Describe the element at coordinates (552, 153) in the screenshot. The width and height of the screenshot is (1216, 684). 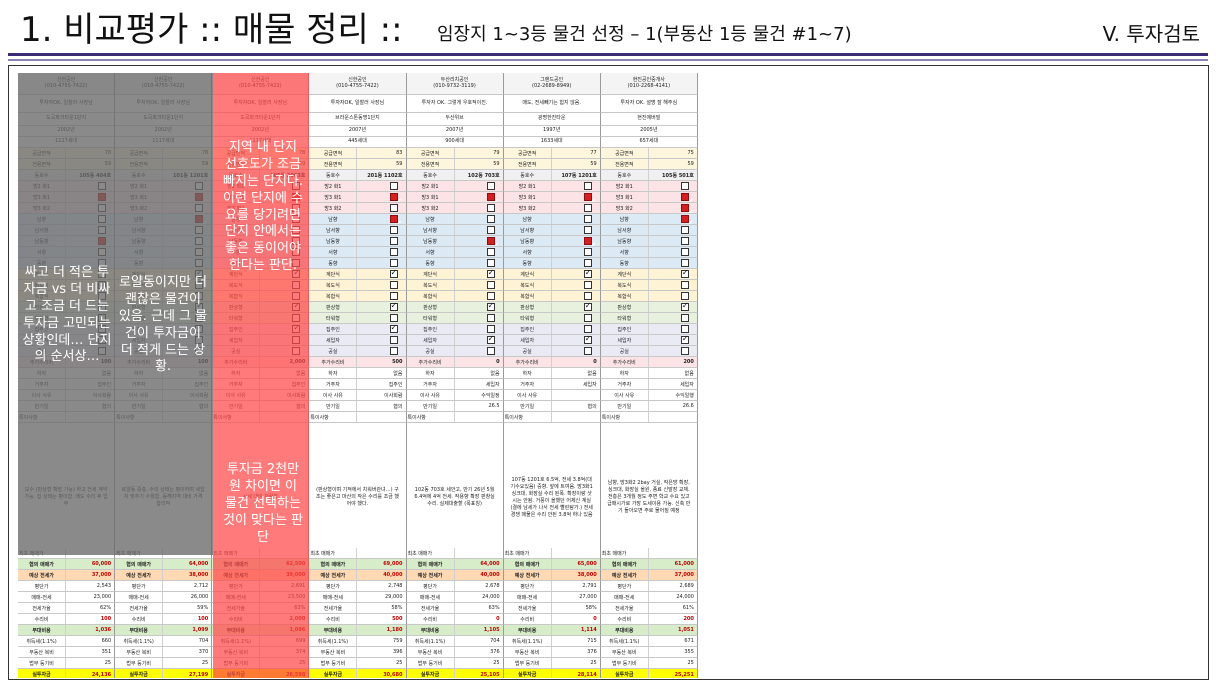
I see `sheet-cell: 공급면적 77` at that location.